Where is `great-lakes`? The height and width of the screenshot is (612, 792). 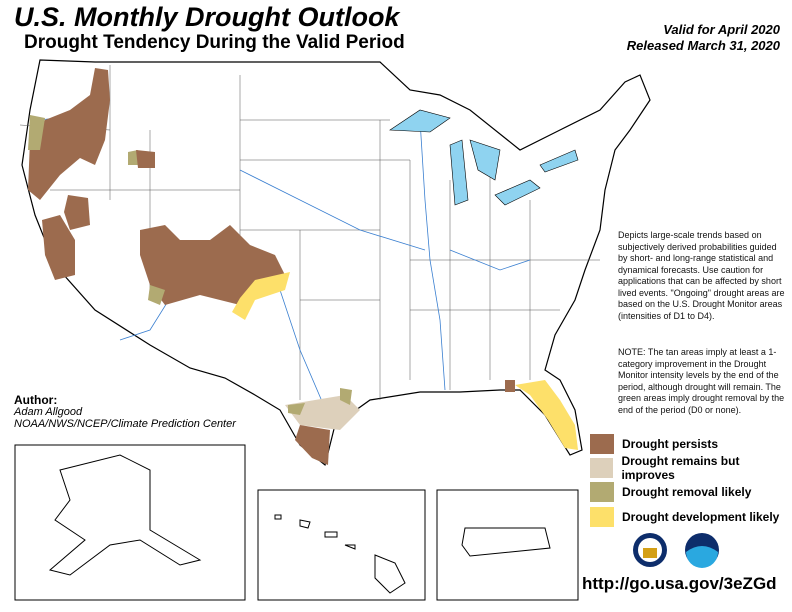 great-lakes is located at coordinates (484, 157).